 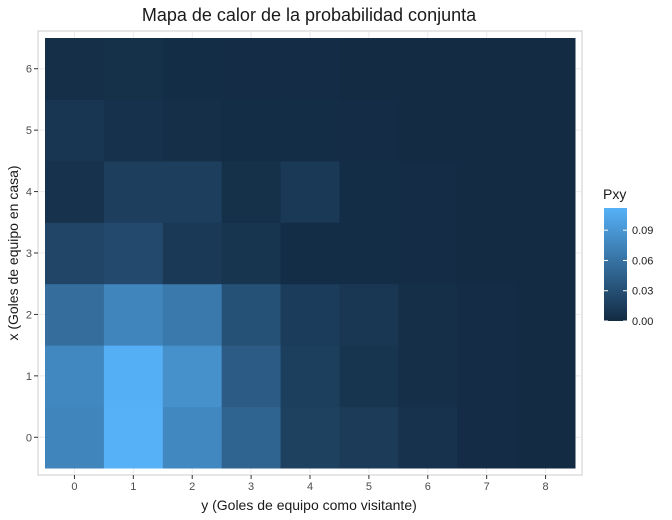 What do you see at coordinates (628, 276) in the screenshot?
I see `legend-ticks: 0.00 0.03 0.06 0.09` at bounding box center [628, 276].